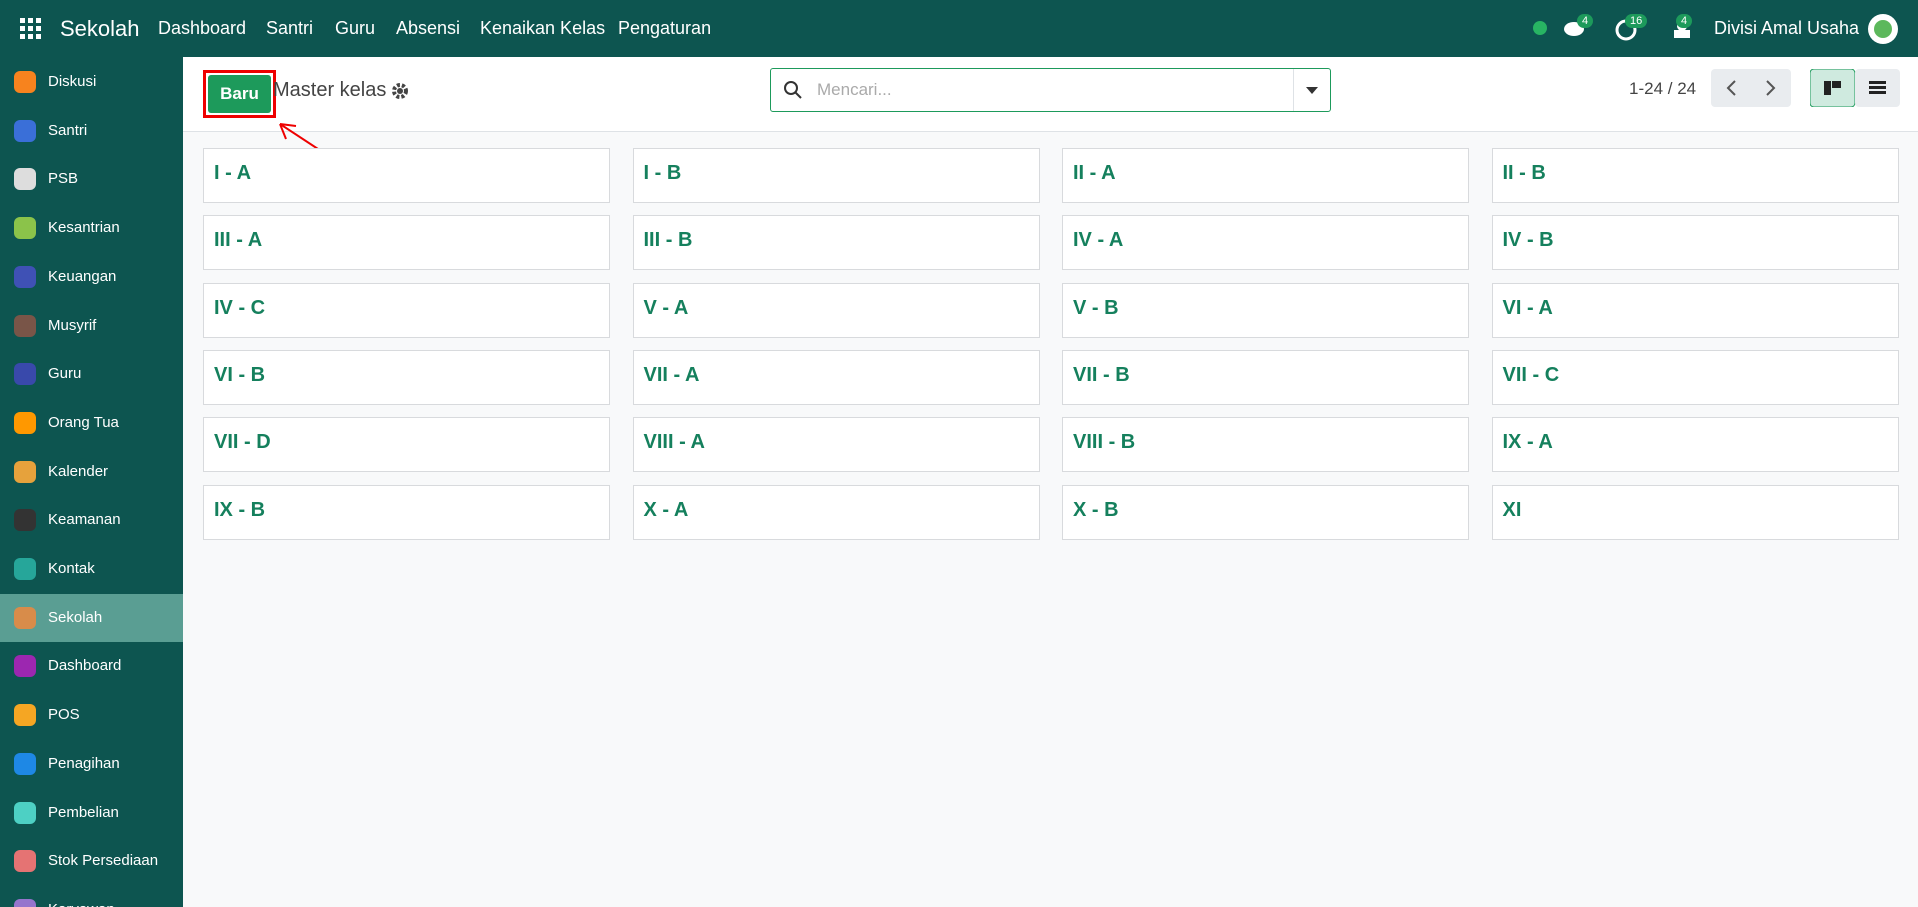  Describe the element at coordinates (82, 276) in the screenshot. I see `sidebar-label: Keuangan` at that location.